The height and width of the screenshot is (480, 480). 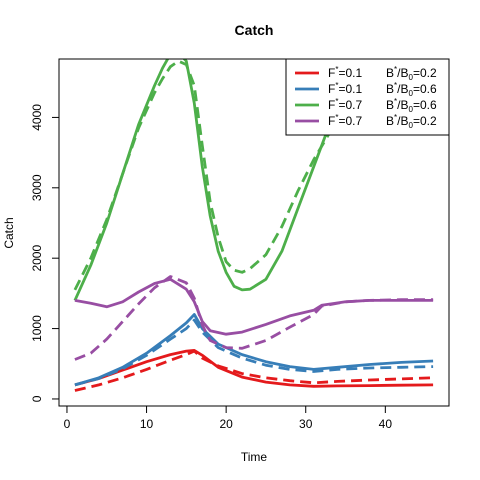 What do you see at coordinates (345, 120) in the screenshot?
I see `legend-label-f-4: F*=0.7` at bounding box center [345, 120].